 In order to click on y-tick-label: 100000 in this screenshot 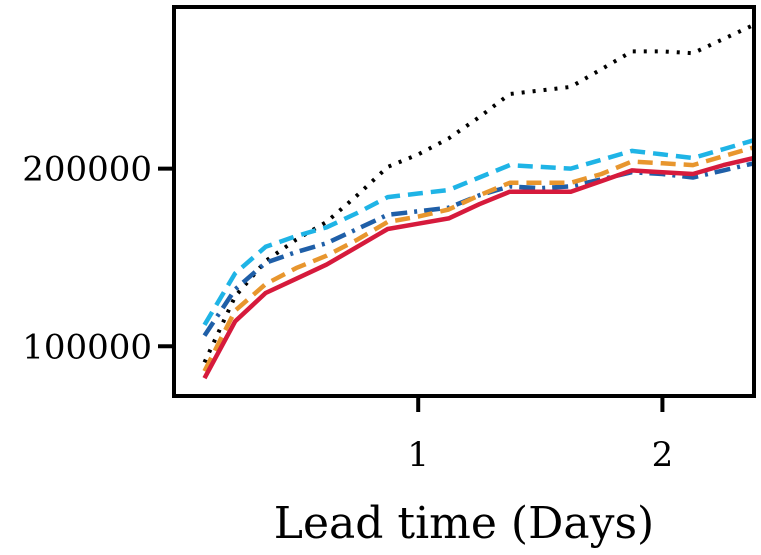, I will do `click(87, 347)`.